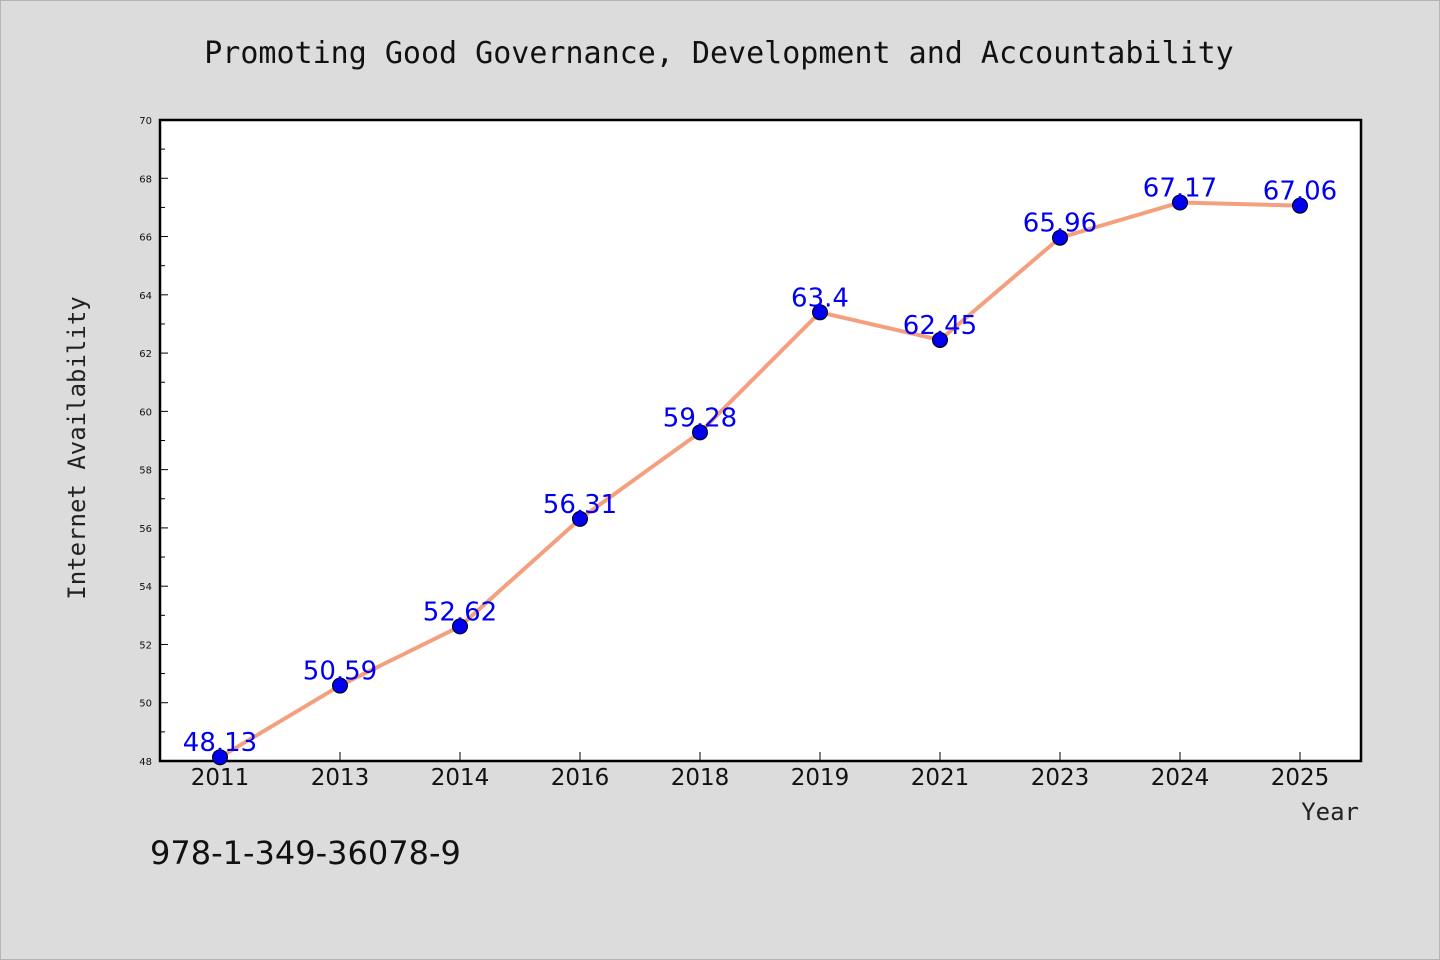 This screenshot has width=1440, height=960. I want to click on data-label: 63.4, so click(820, 298).